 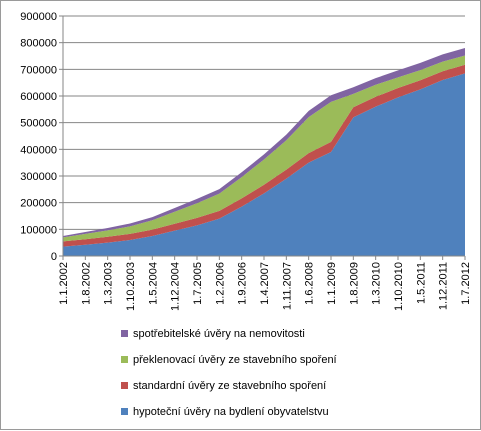 What do you see at coordinates (444, 286) in the screenshot?
I see `x-tick-label: 1.12.2011` at bounding box center [444, 286].